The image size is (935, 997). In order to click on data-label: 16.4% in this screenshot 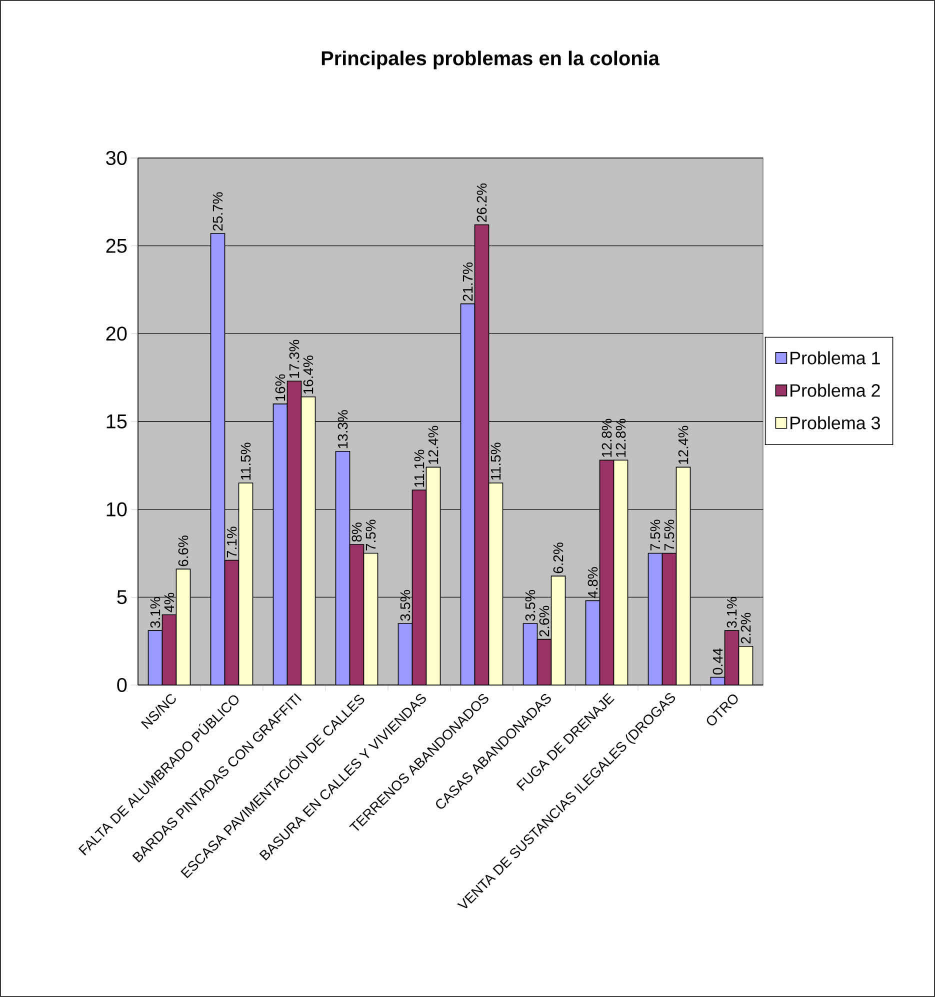, I will do `click(308, 375)`.